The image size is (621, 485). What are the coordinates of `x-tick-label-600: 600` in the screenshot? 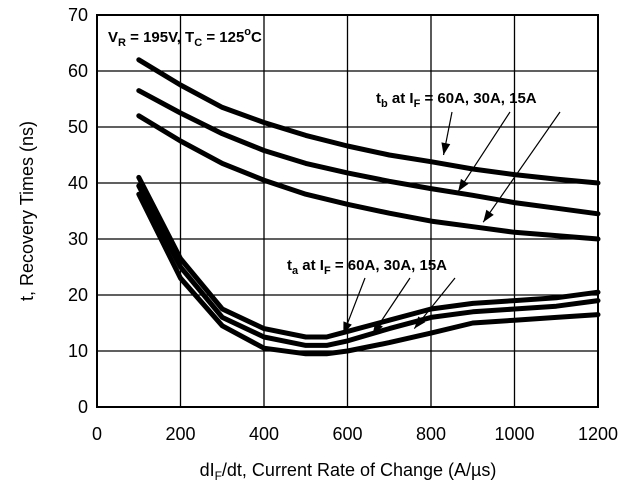 It's located at (347, 434).